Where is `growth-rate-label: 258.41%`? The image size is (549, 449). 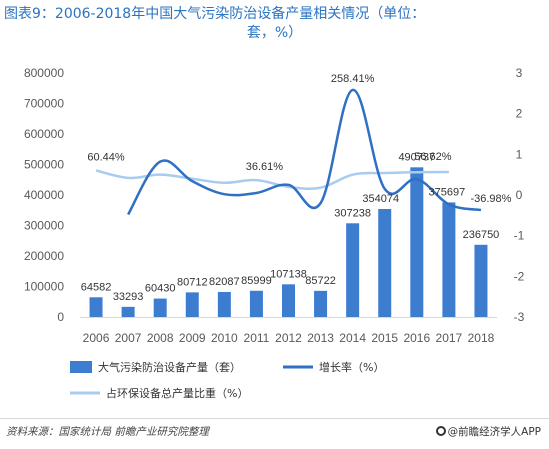
growth-rate-label: 258.41% is located at coordinates (353, 79).